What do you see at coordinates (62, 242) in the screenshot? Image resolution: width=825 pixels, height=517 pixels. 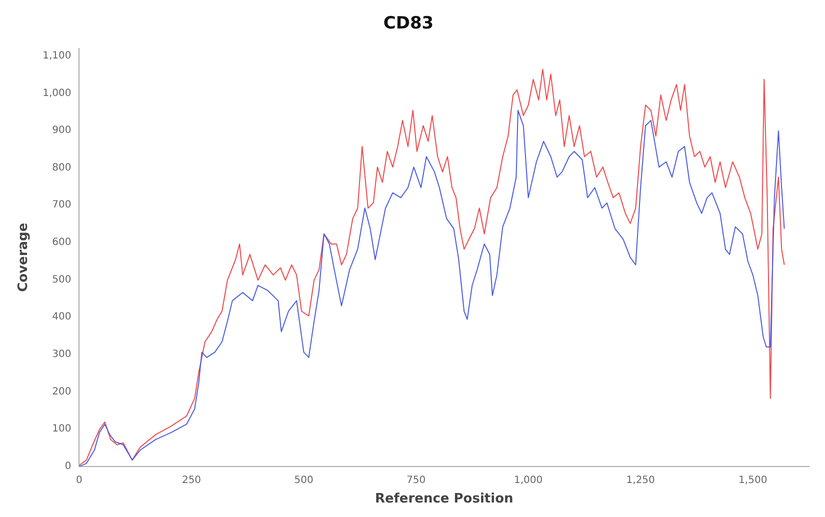 I see `y-tick-label: 600` at bounding box center [62, 242].